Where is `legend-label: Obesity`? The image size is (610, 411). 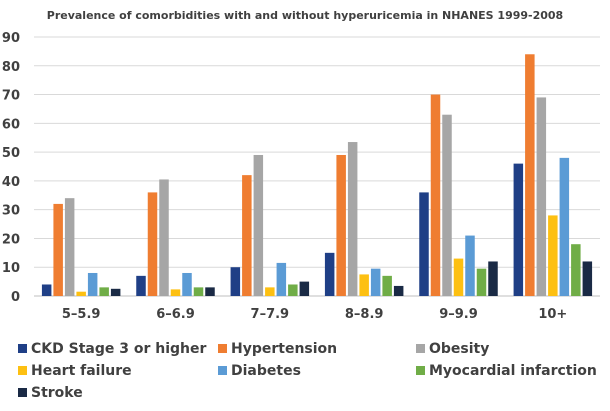
legend-label: Obesity is located at coordinates (459, 349).